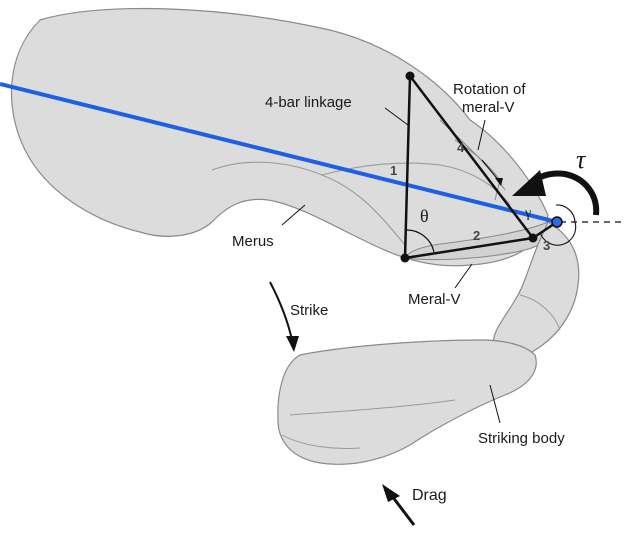 The image size is (625, 534). I want to click on gamma-angle-arc, so click(558, 225).